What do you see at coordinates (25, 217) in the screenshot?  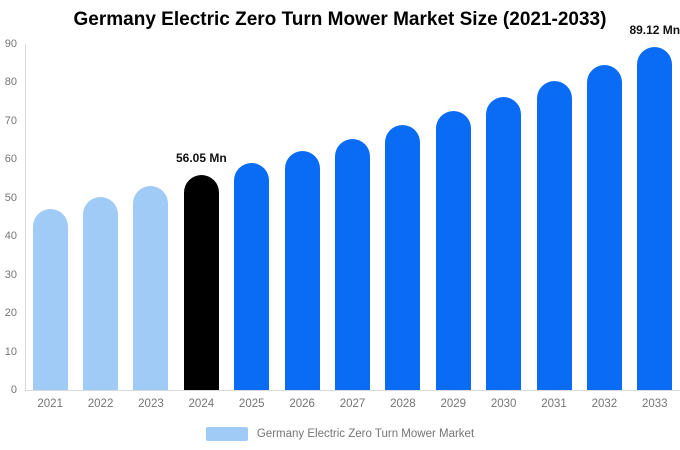 I see `y-axis-line` at bounding box center [25, 217].